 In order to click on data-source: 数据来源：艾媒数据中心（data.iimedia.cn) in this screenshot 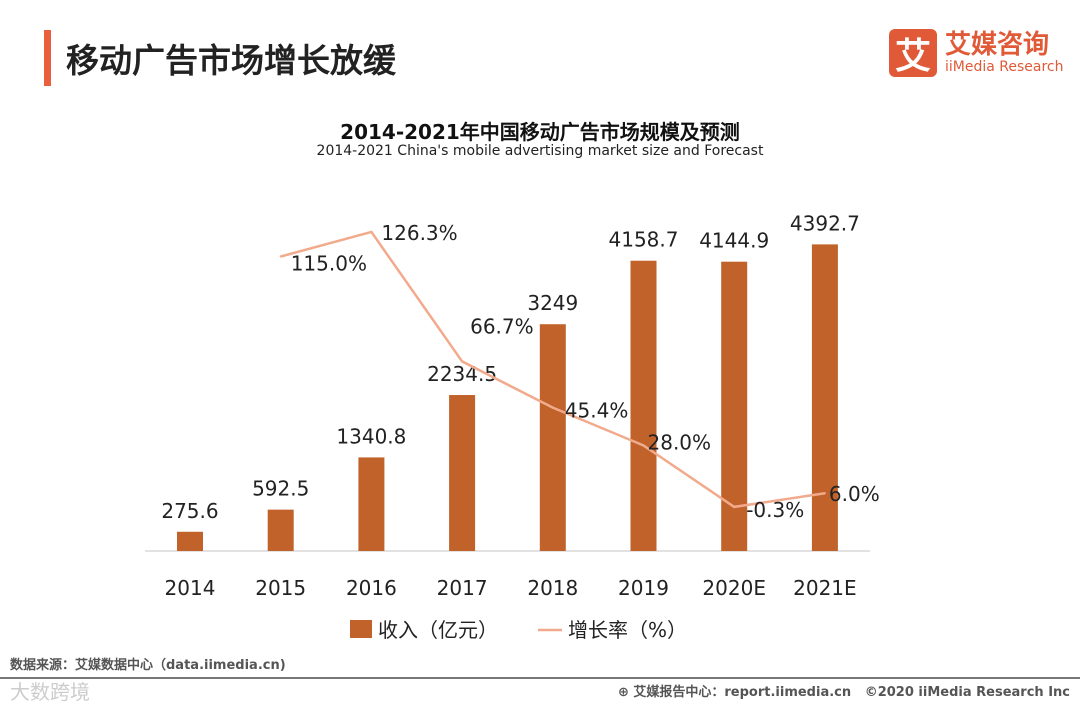, I will do `click(148, 665)`.